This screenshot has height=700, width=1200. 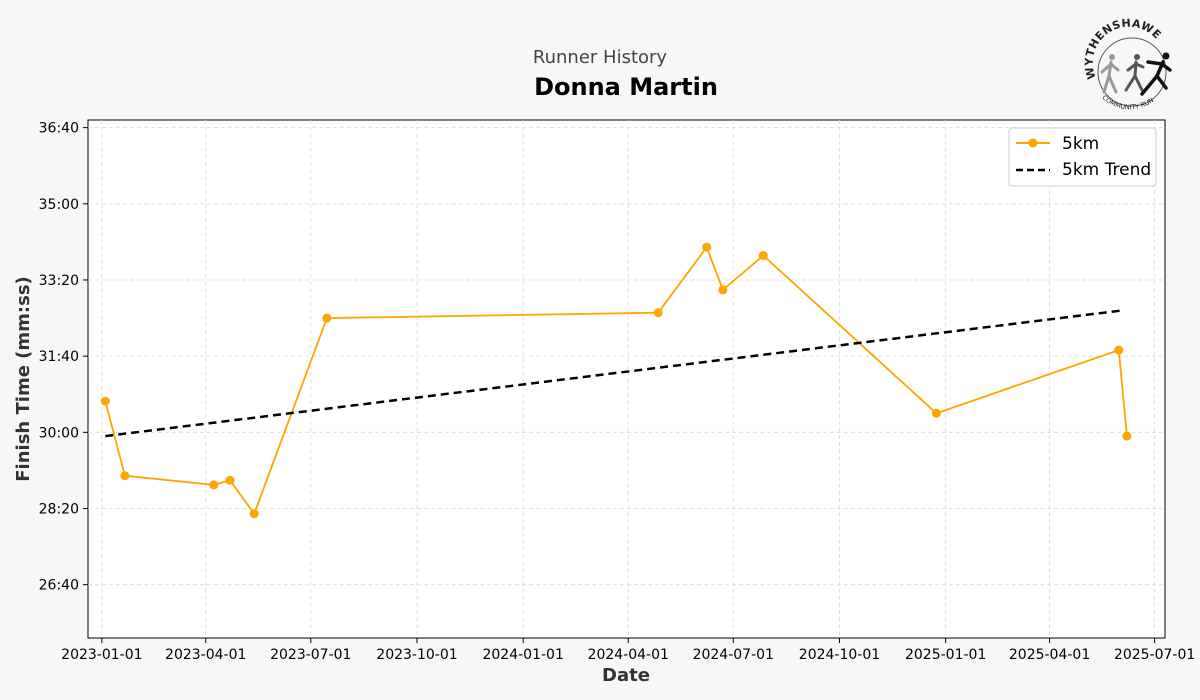 What do you see at coordinates (59, 433) in the screenshot?
I see `y-tick-label: 30:00` at bounding box center [59, 433].